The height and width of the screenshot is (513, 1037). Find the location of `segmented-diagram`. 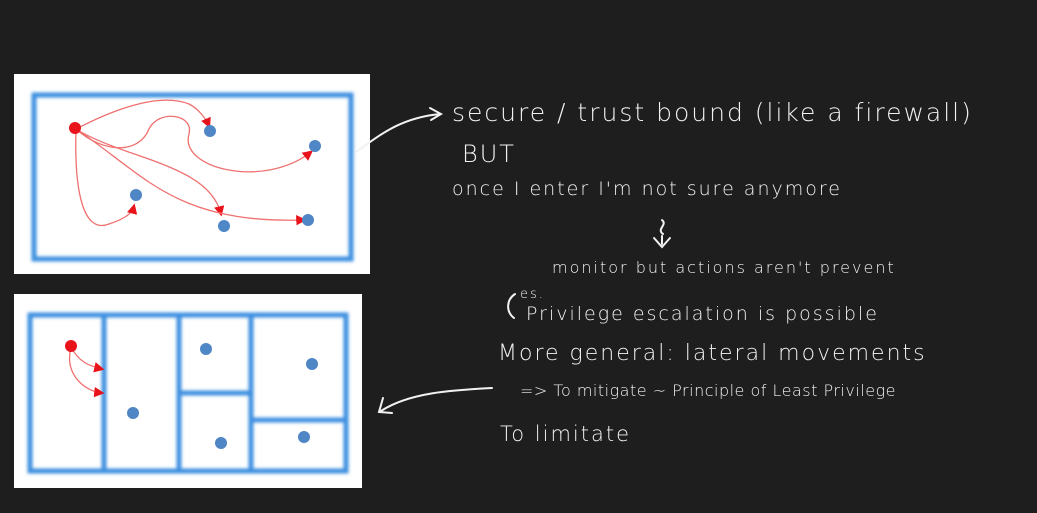

segmented-diagram is located at coordinates (188, 391).